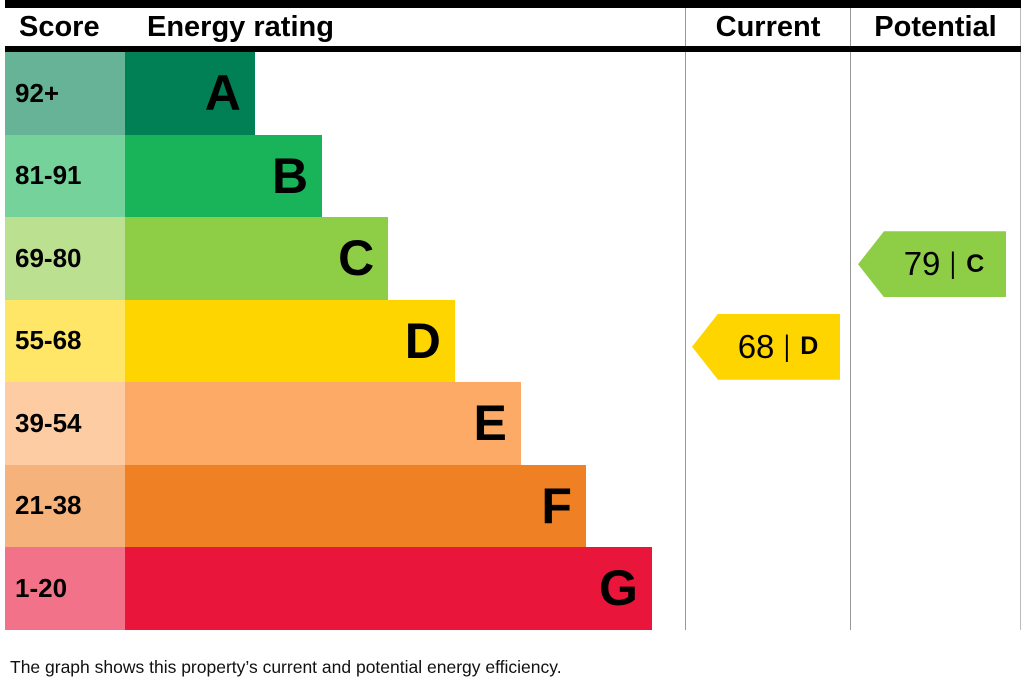 Image resolution: width=1024 pixels, height=698 pixels. What do you see at coordinates (65, 258) in the screenshot?
I see `score-label: 69-80` at bounding box center [65, 258].